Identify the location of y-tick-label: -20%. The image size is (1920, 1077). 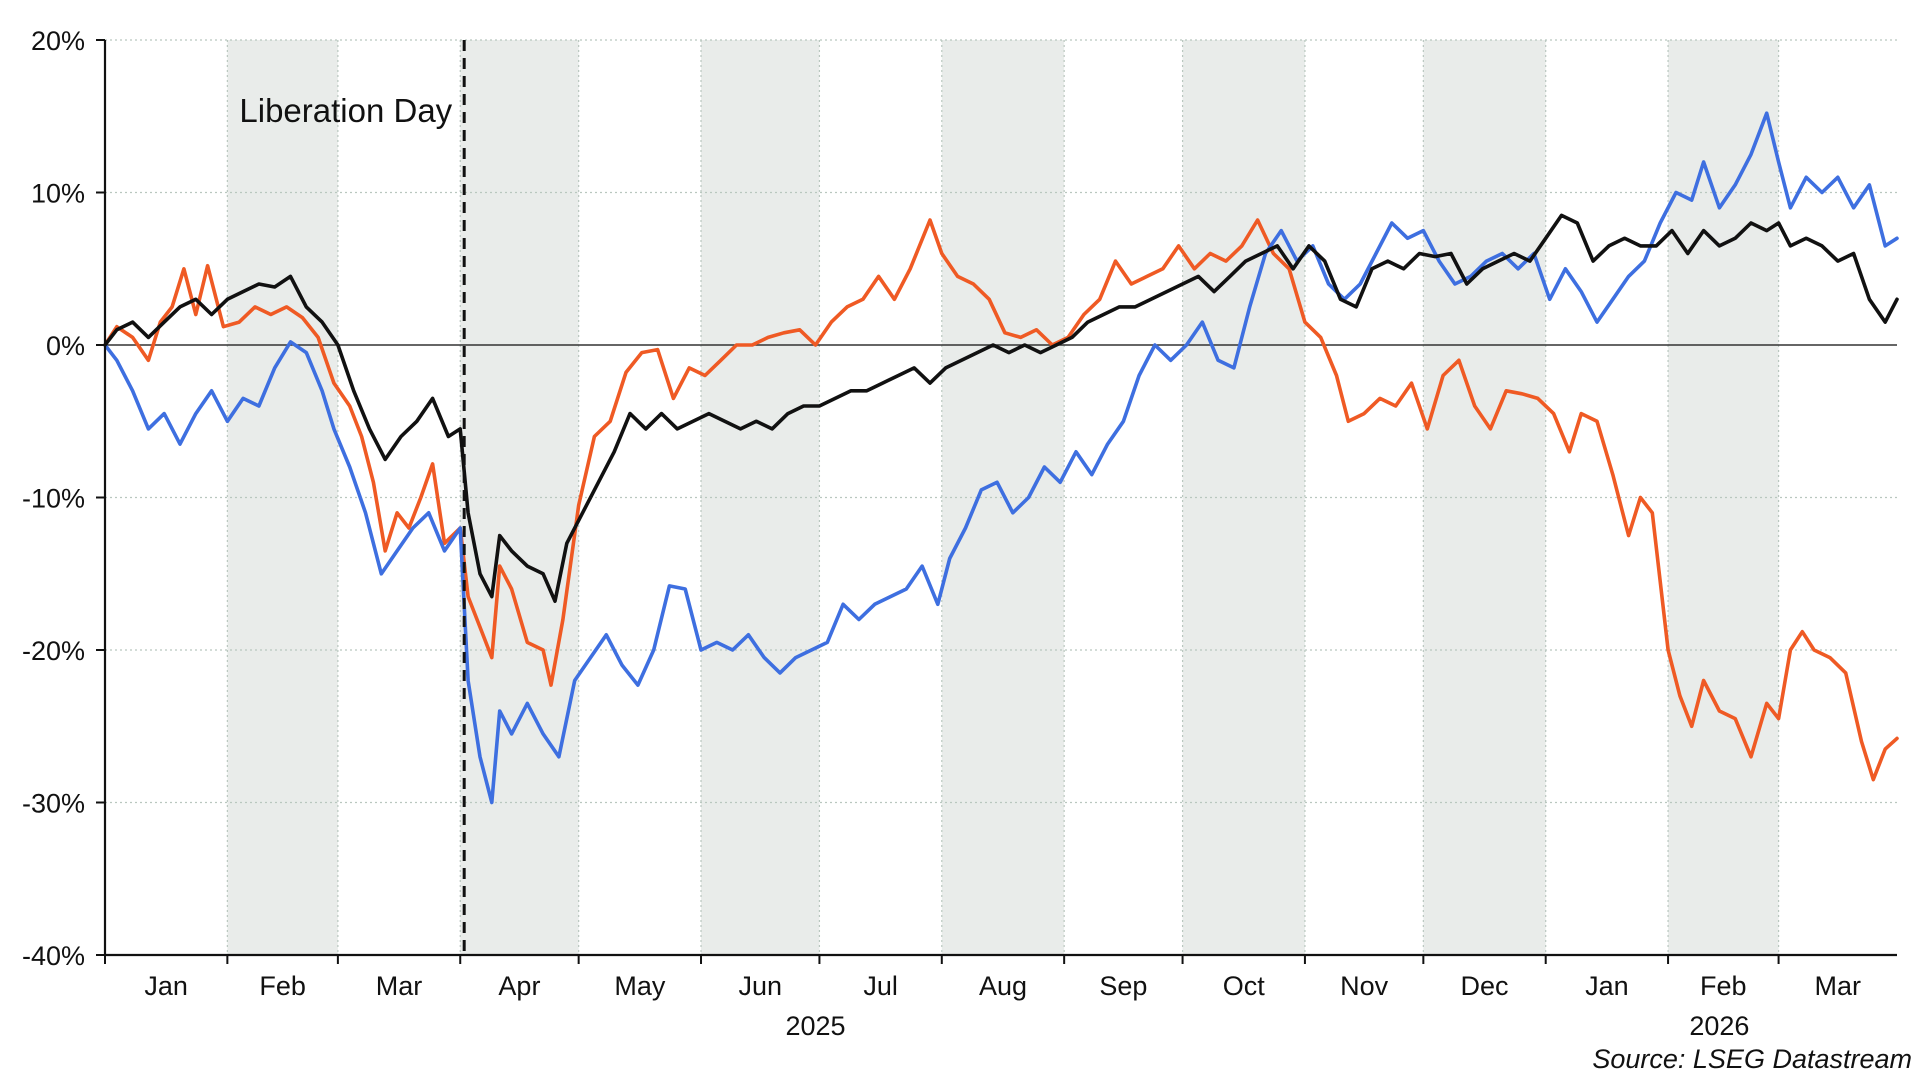
(53, 651).